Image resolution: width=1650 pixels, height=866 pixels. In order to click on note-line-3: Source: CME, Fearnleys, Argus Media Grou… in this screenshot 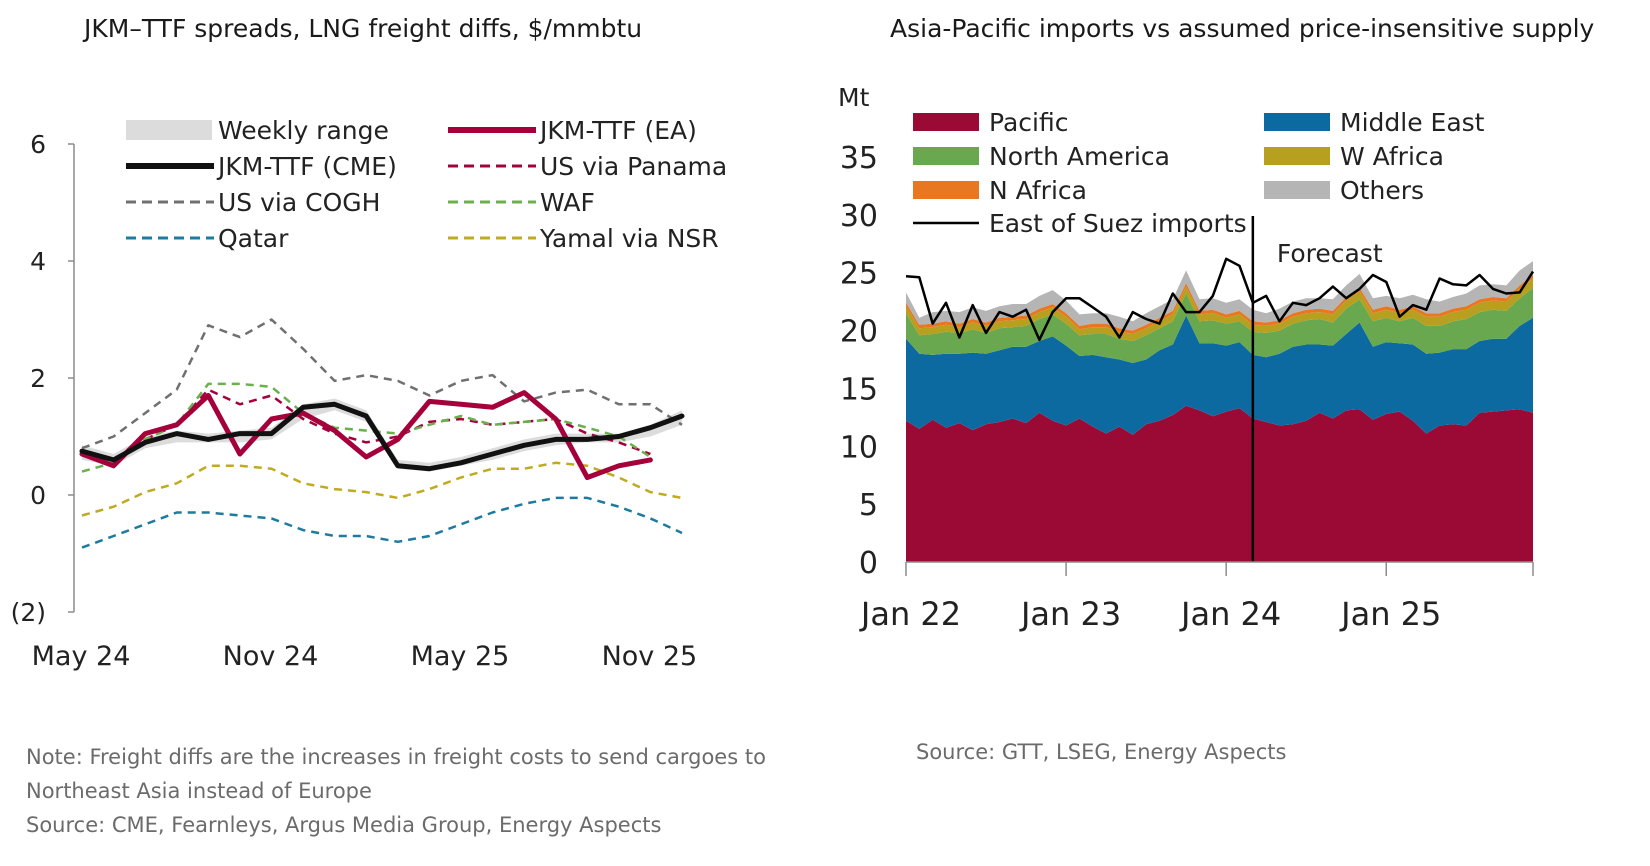, I will do `click(344, 825)`.